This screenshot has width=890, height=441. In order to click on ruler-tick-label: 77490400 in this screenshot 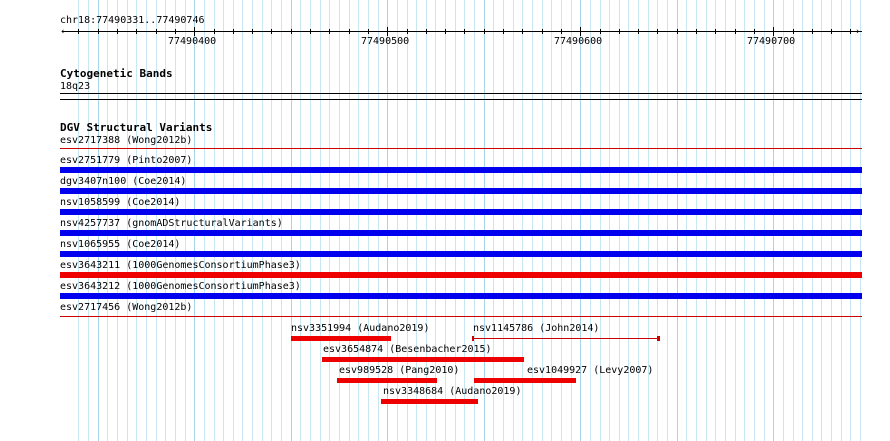, I will do `click(192, 41)`.